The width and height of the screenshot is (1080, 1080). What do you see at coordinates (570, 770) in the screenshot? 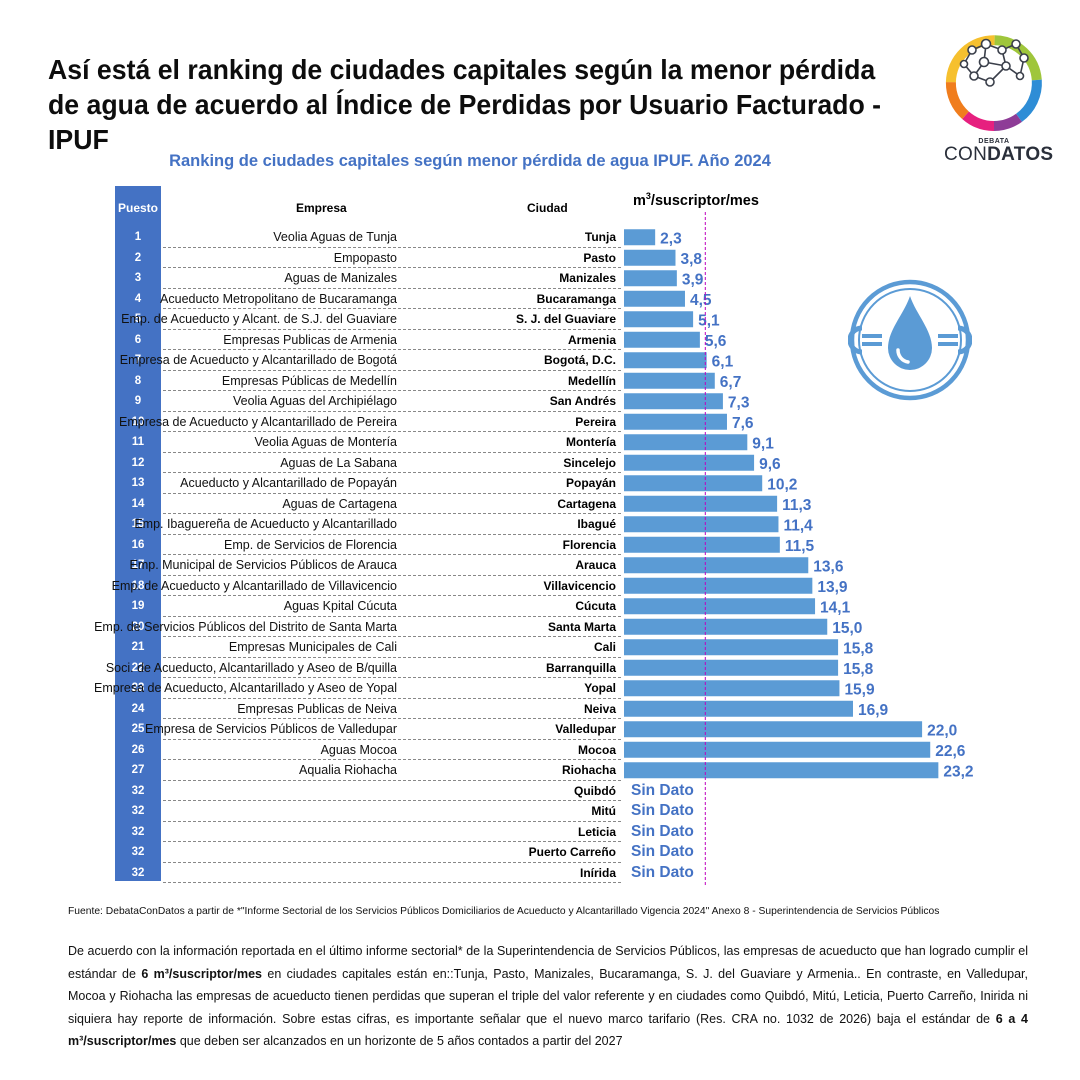
I see `table-row: 27 Aqualia Riohacha Riohacha` at bounding box center [570, 770].